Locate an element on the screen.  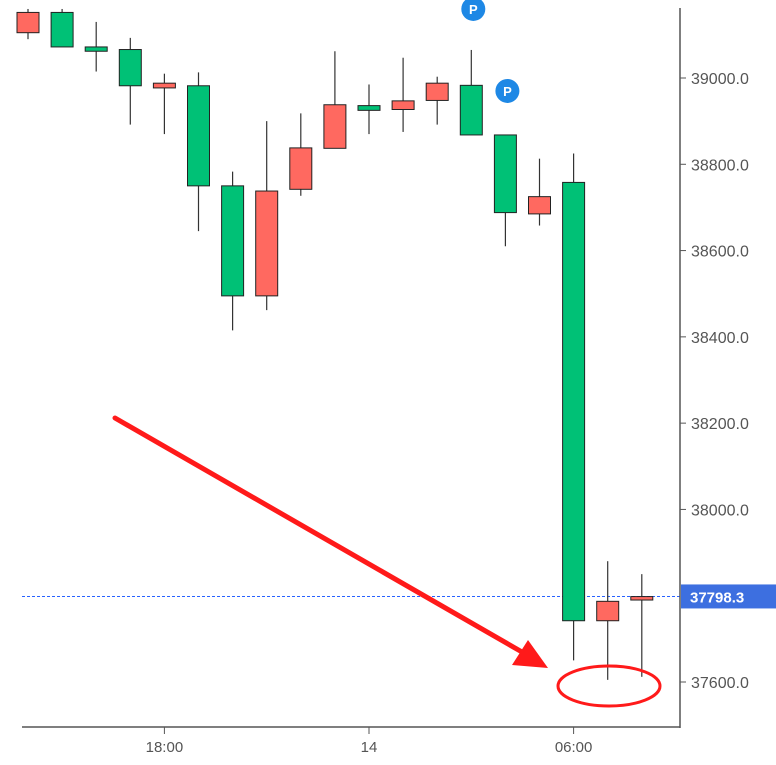
time-tick-label: 18:00 is located at coordinates (165, 747).